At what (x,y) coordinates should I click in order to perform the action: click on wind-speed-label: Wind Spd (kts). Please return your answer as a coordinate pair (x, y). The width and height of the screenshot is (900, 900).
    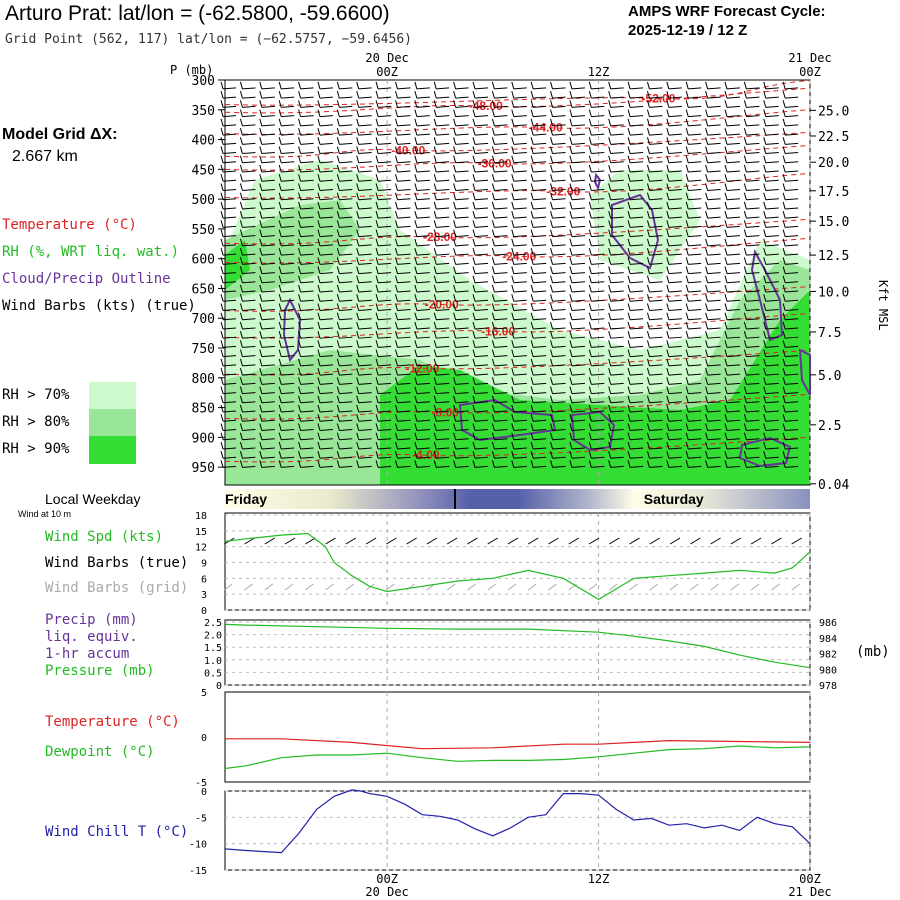
    Looking at the image, I should click on (104, 537).